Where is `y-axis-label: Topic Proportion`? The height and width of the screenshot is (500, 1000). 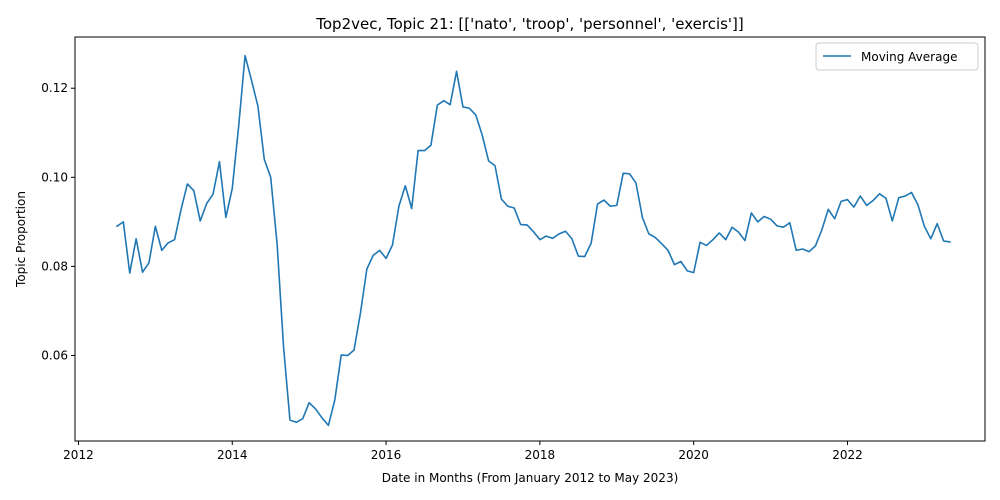 y-axis-label: Topic Proportion is located at coordinates (21, 239).